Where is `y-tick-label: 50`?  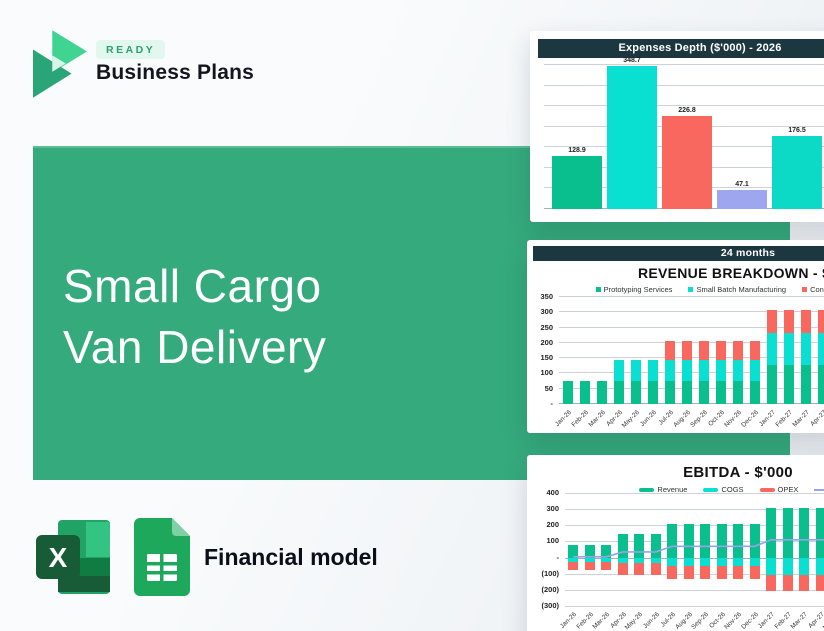 y-tick-label: 50 is located at coordinates (548, 388).